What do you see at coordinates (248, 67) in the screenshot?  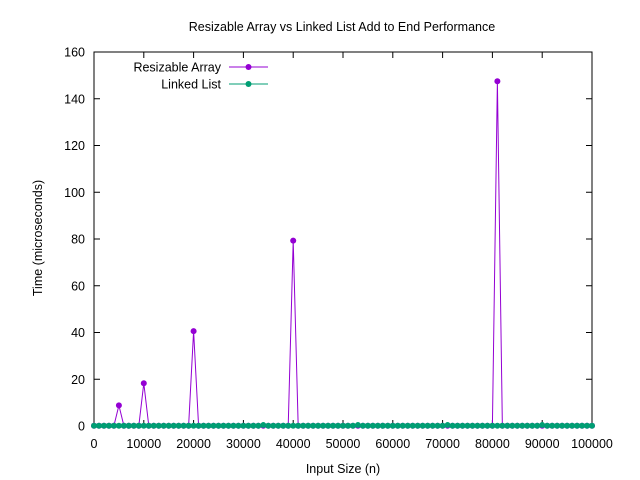 I see `legend-marker` at bounding box center [248, 67].